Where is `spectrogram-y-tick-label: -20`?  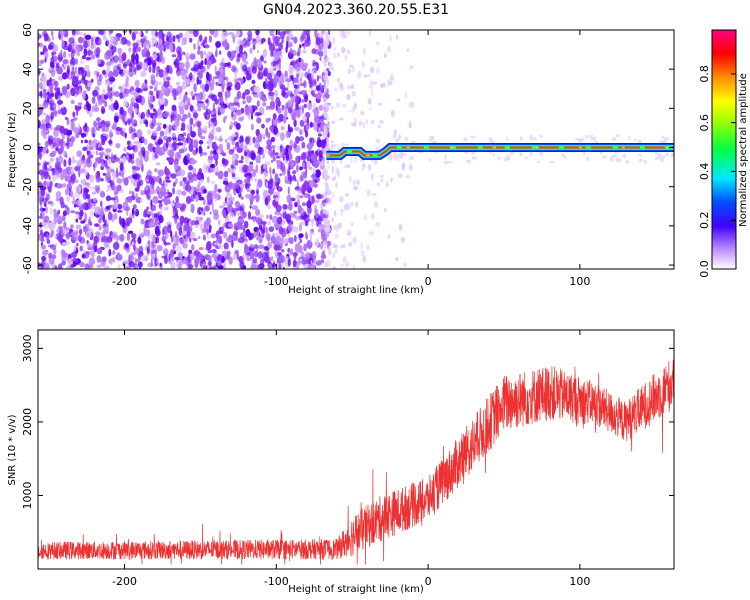 spectrogram-y-tick-label: -20 is located at coordinates (27, 187).